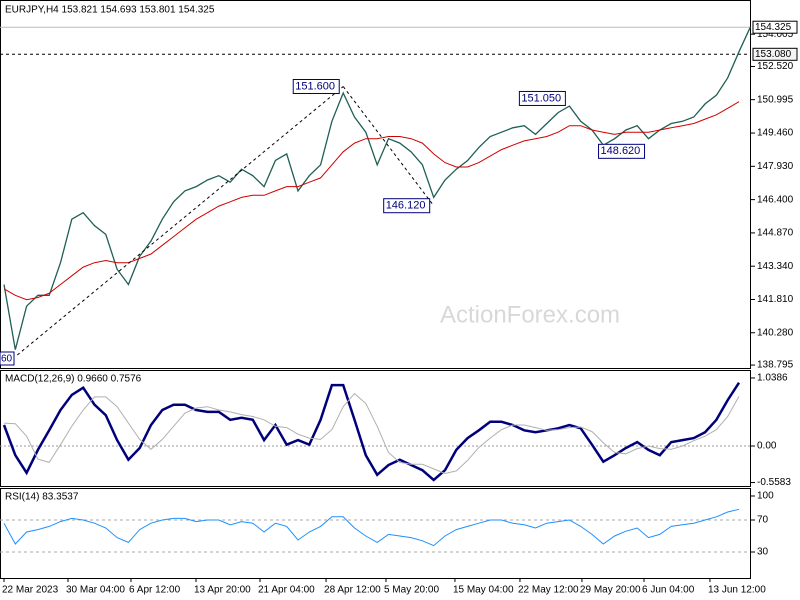 This screenshot has height=600, width=800. I want to click on annotation: 151.050, so click(541, 98).